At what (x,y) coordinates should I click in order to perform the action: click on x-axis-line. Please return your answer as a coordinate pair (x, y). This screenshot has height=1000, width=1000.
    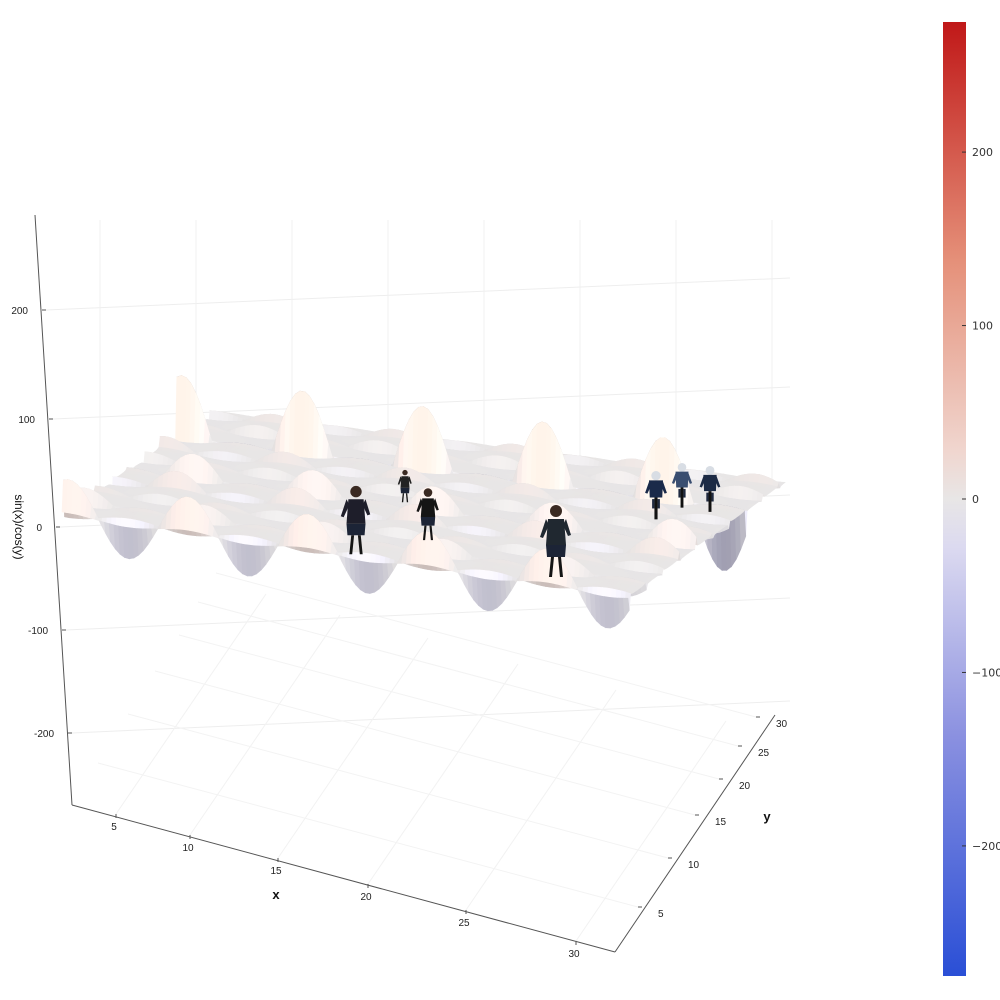
    Looking at the image, I should click on (343, 878).